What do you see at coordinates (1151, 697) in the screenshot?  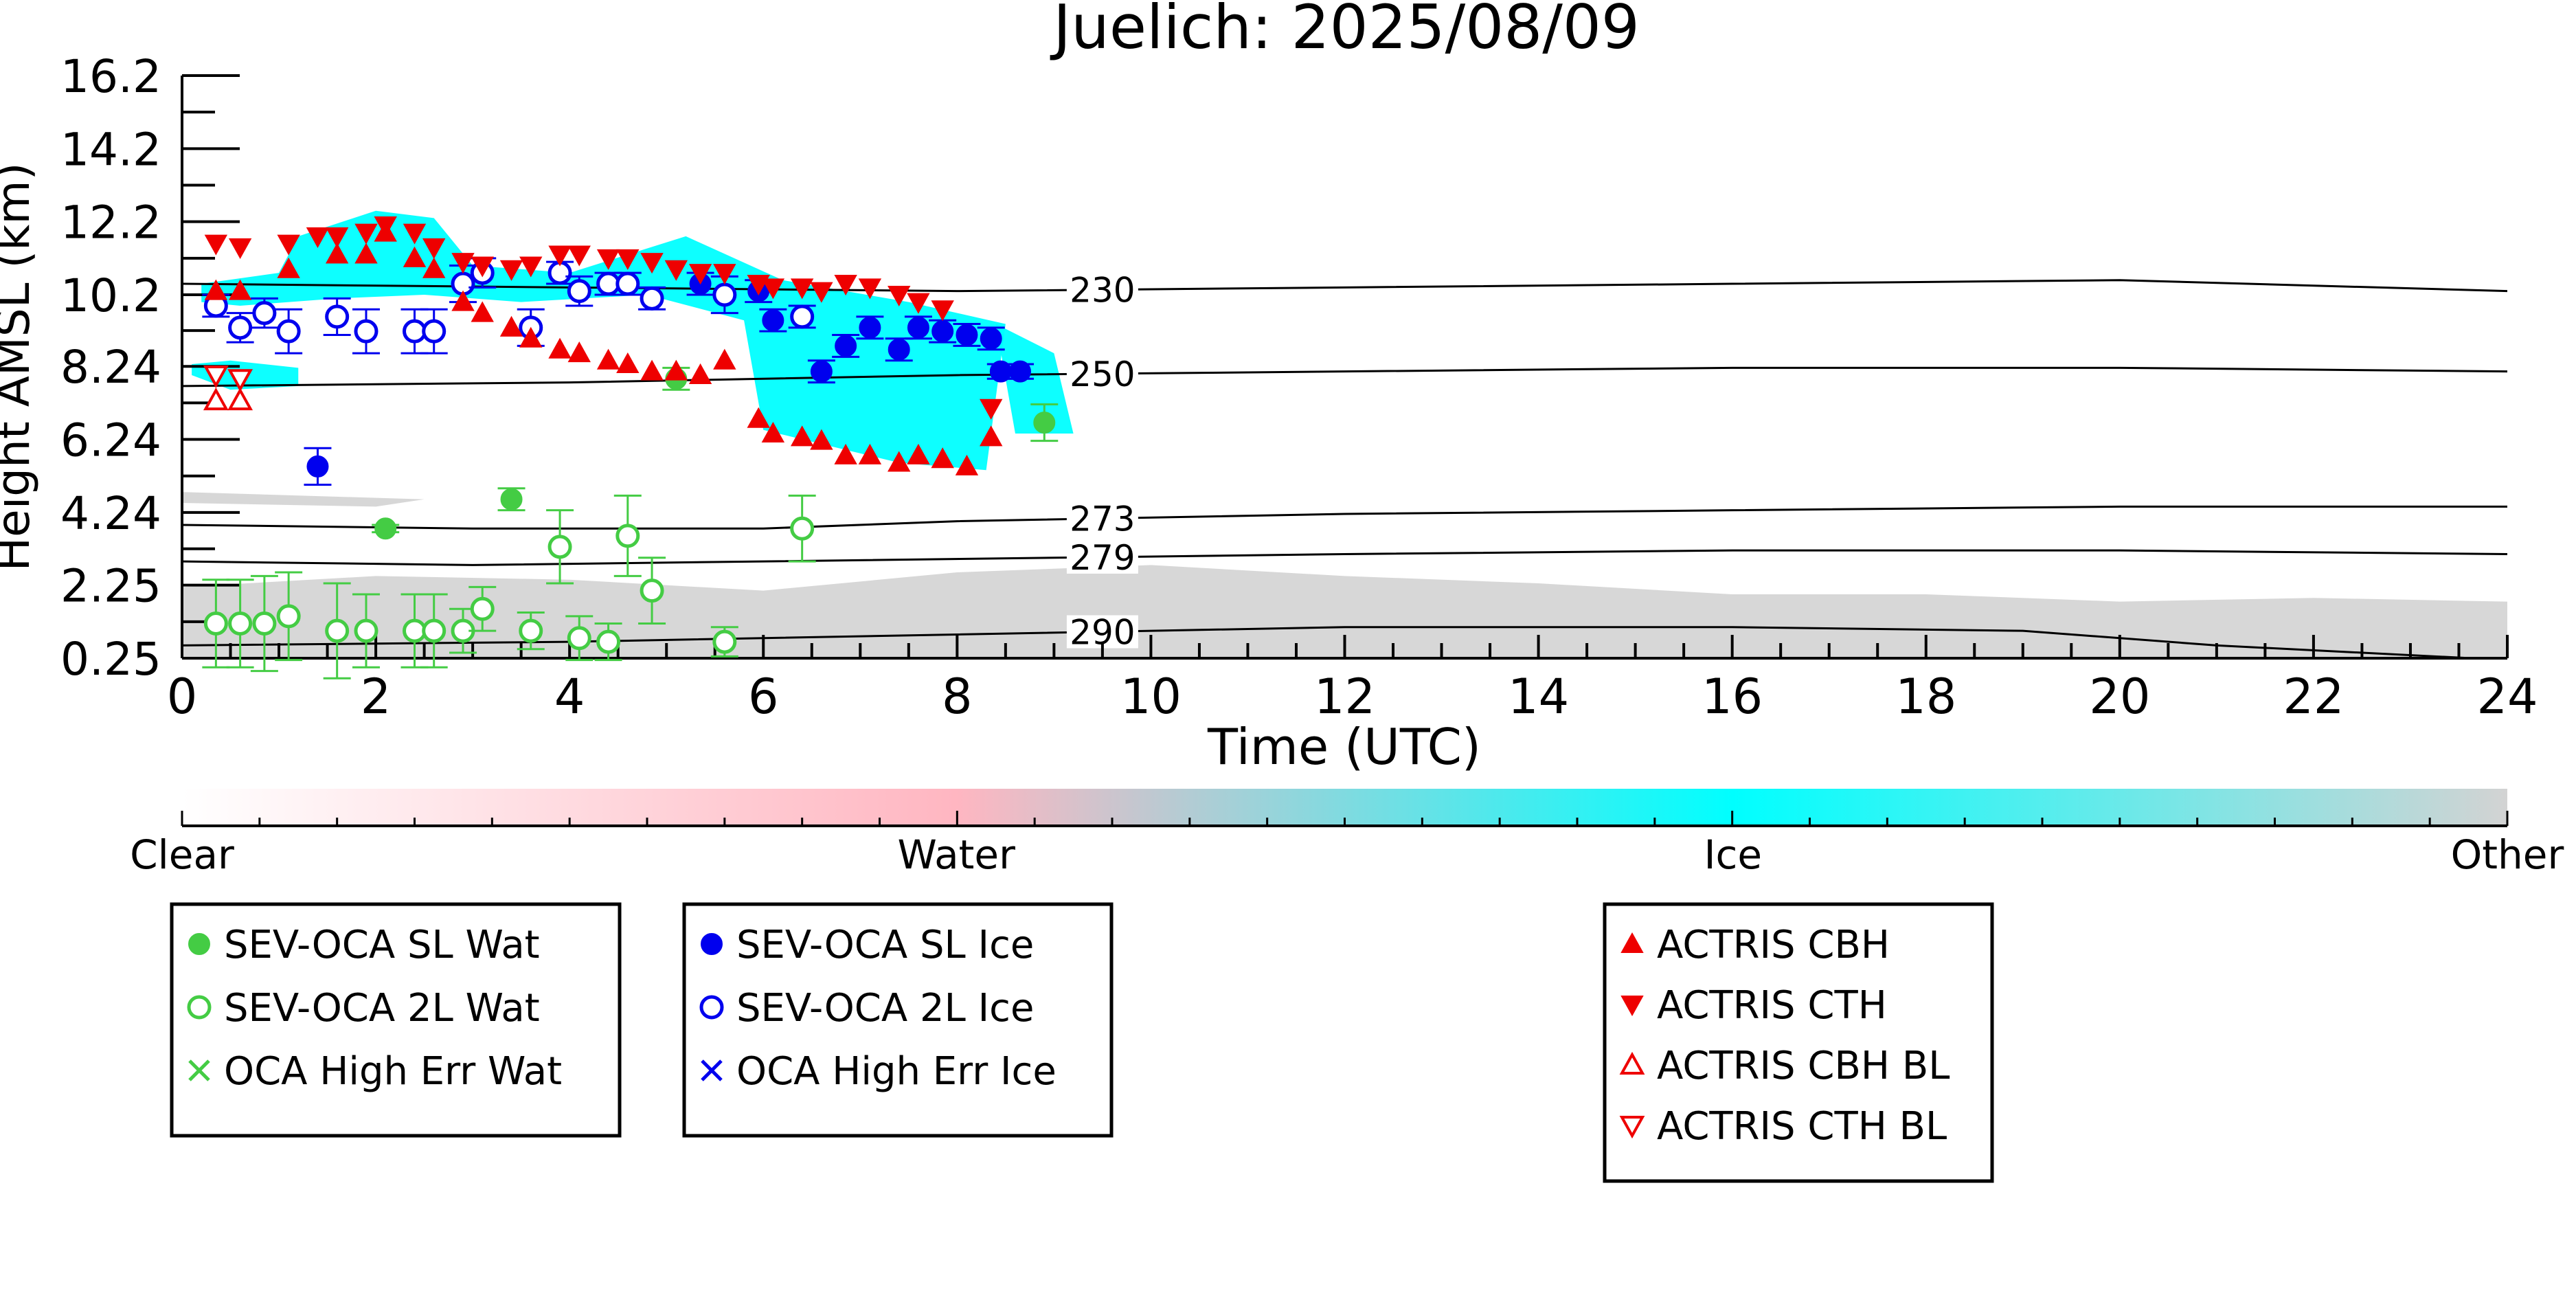 I see `x-tick-label: 10` at bounding box center [1151, 697].